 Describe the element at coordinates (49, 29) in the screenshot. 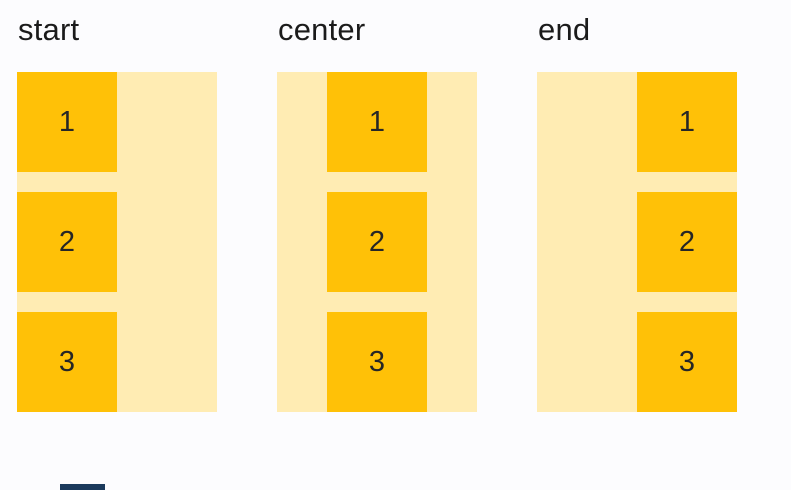

I see `alignment-label-start: start` at that location.